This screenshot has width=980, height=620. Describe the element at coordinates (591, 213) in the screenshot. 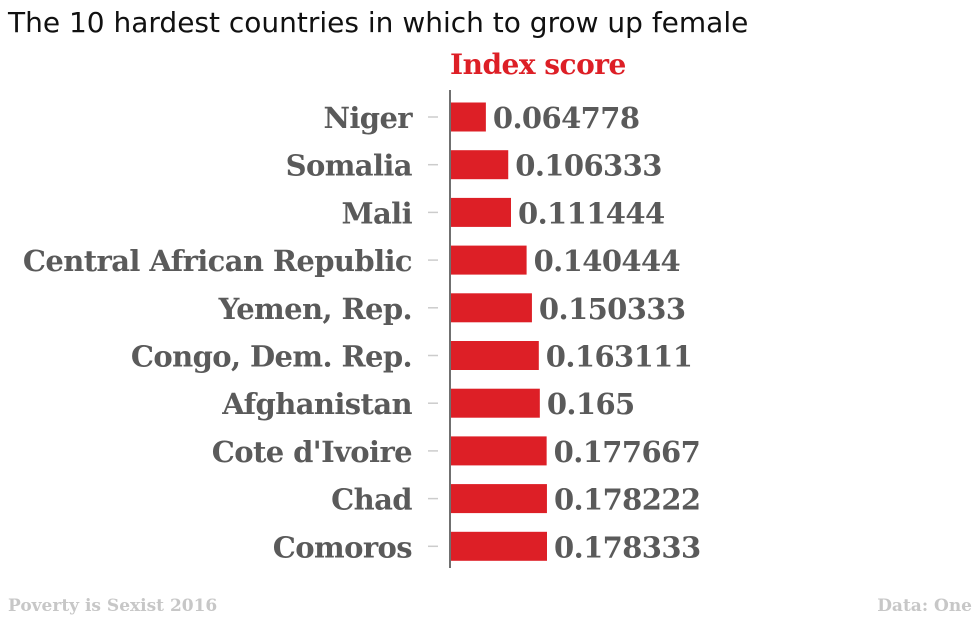

I see `value-label: 0.111444` at that location.